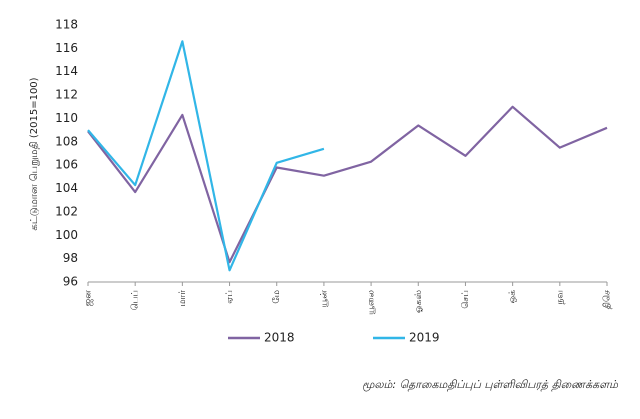 The width and height of the screenshot is (640, 419). I want to click on x-tick-label: ஜன, so click(89, 298).